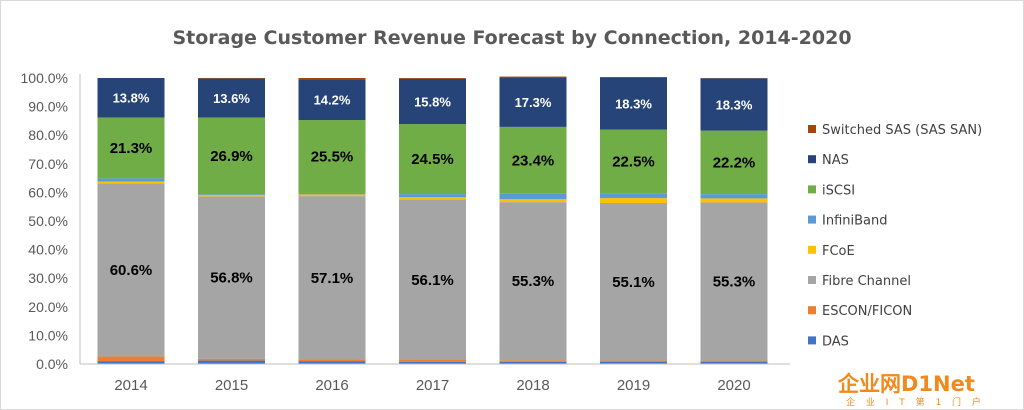 The width and height of the screenshot is (1024, 410). What do you see at coordinates (866, 281) in the screenshot?
I see `legend-label: Fibre Channel` at bounding box center [866, 281].